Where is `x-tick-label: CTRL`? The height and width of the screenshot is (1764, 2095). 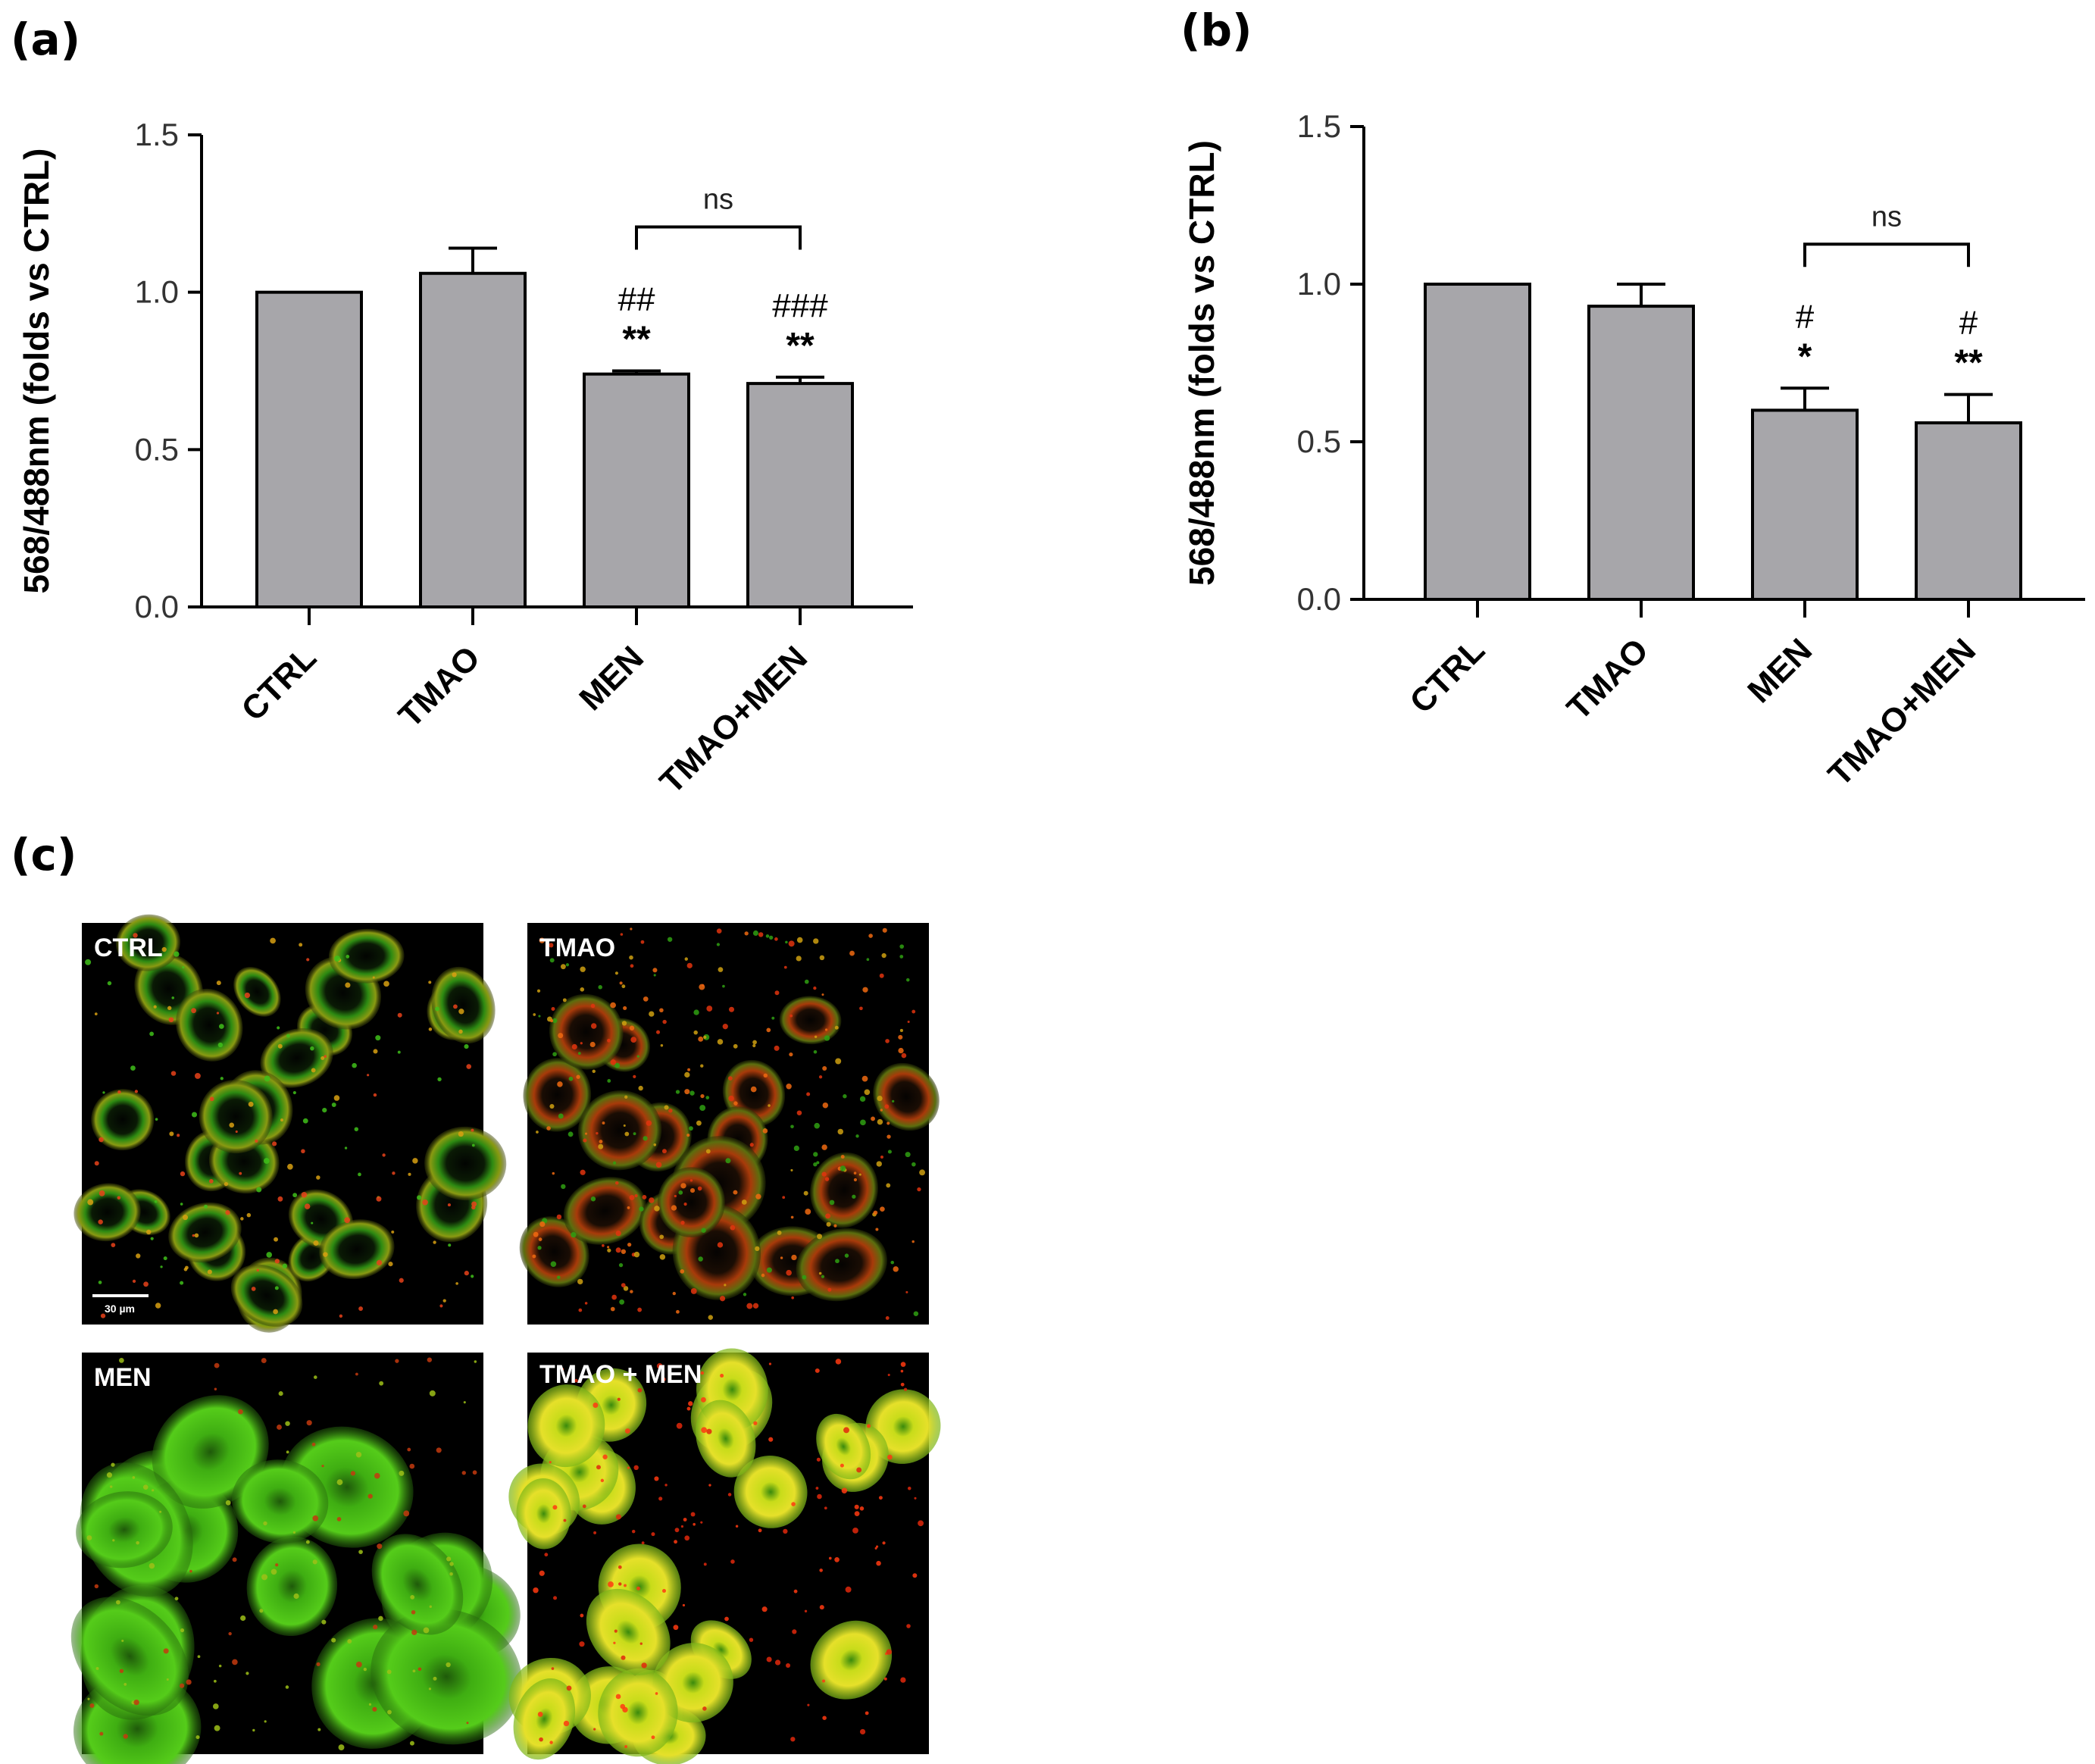 x-tick-label: CTRL is located at coordinates (1447, 676).